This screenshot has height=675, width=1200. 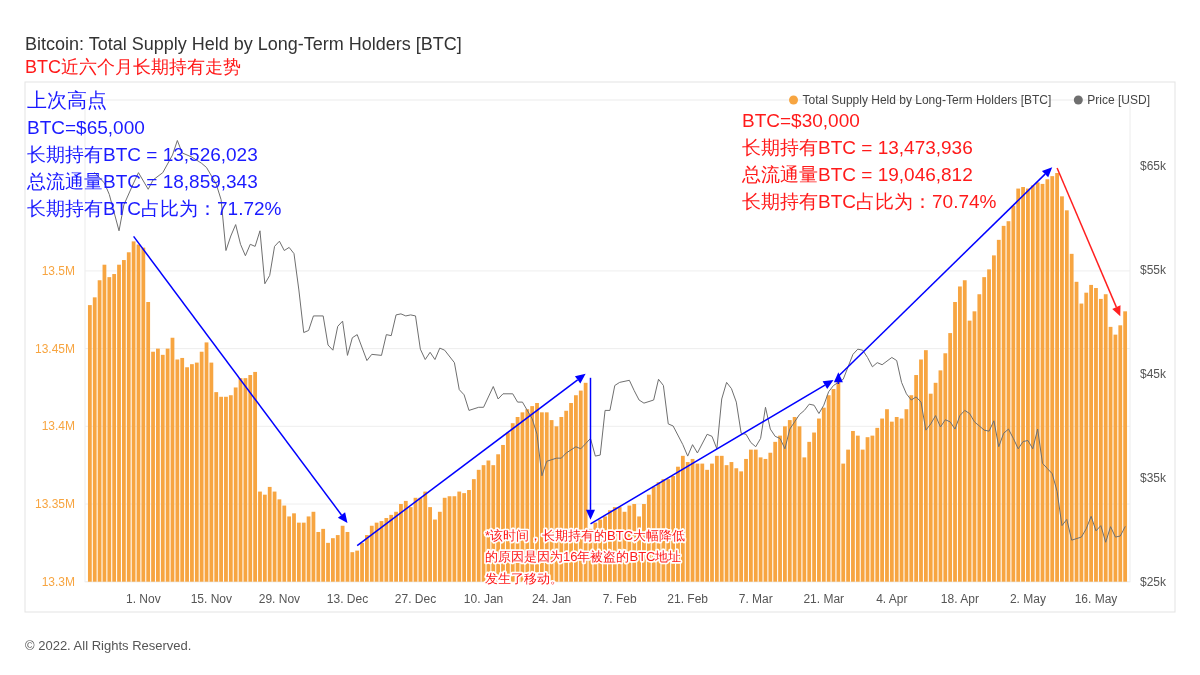 I want to click on annotation: 长期持有BTC占比为：71.72%, so click(x=154, y=208).